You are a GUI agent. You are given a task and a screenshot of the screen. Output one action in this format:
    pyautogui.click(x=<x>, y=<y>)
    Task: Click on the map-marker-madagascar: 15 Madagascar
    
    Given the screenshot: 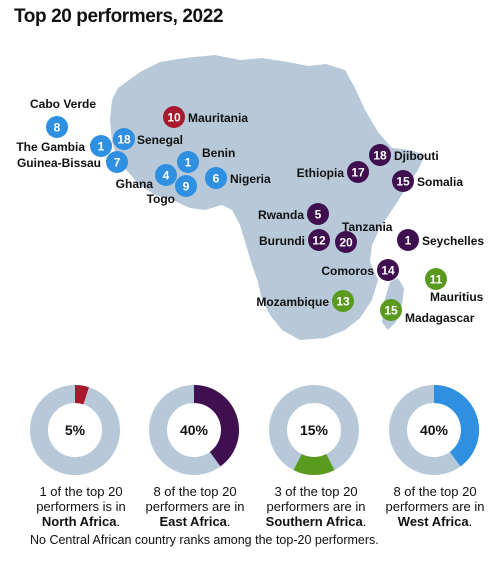 What is the action you would take?
    pyautogui.click(x=427, y=312)
    